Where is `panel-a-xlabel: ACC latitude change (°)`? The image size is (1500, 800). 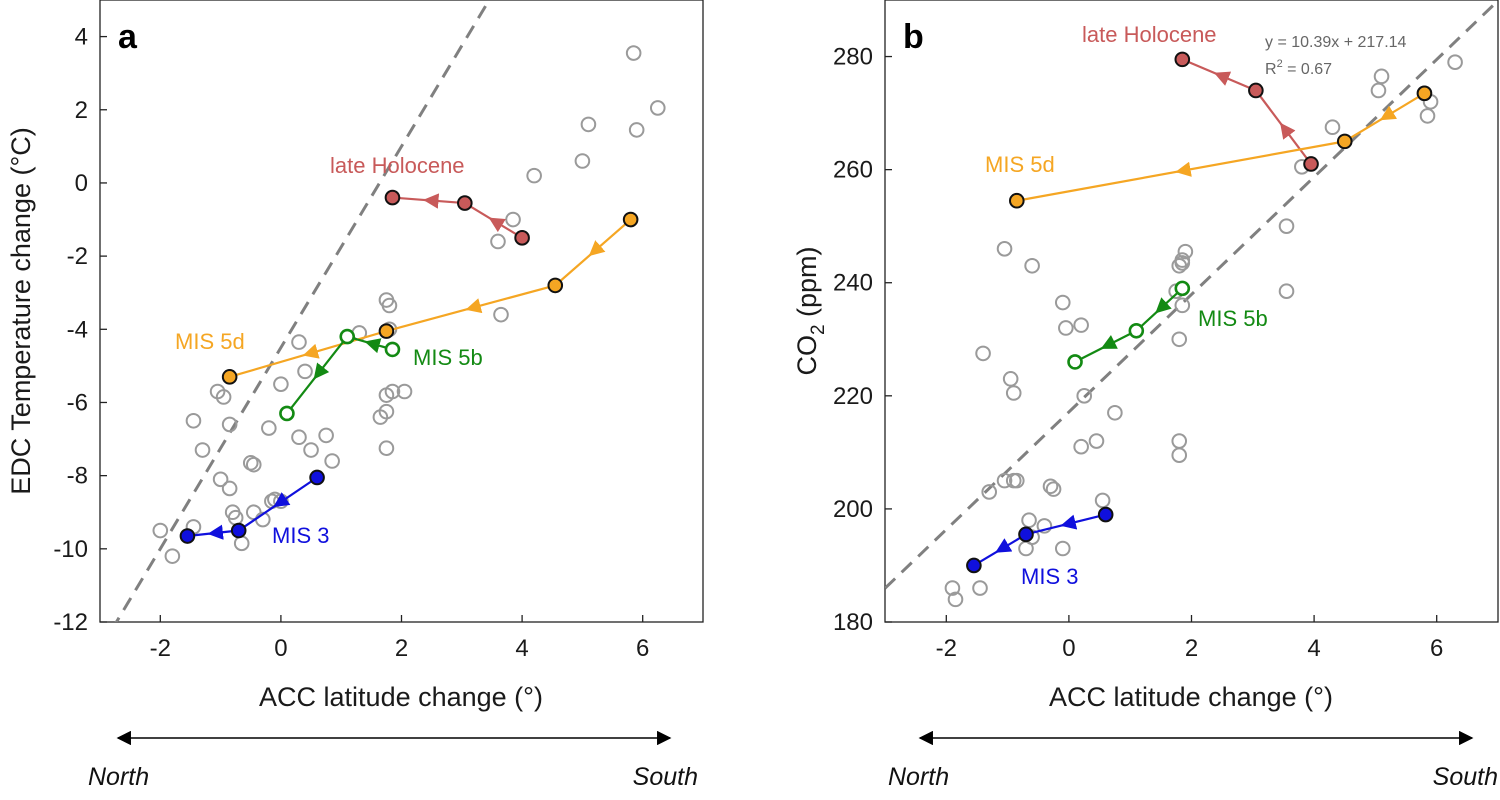 panel-a-xlabel: ACC latitude change (°) is located at coordinates (401, 697).